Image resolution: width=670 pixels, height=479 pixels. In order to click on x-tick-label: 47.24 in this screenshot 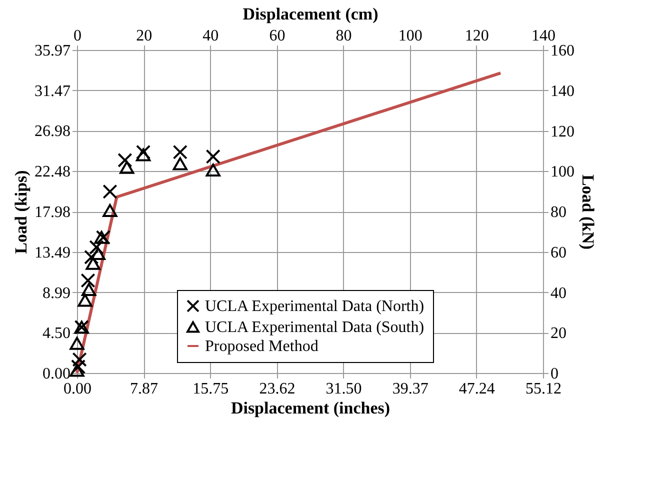, I will do `click(476, 389)`.